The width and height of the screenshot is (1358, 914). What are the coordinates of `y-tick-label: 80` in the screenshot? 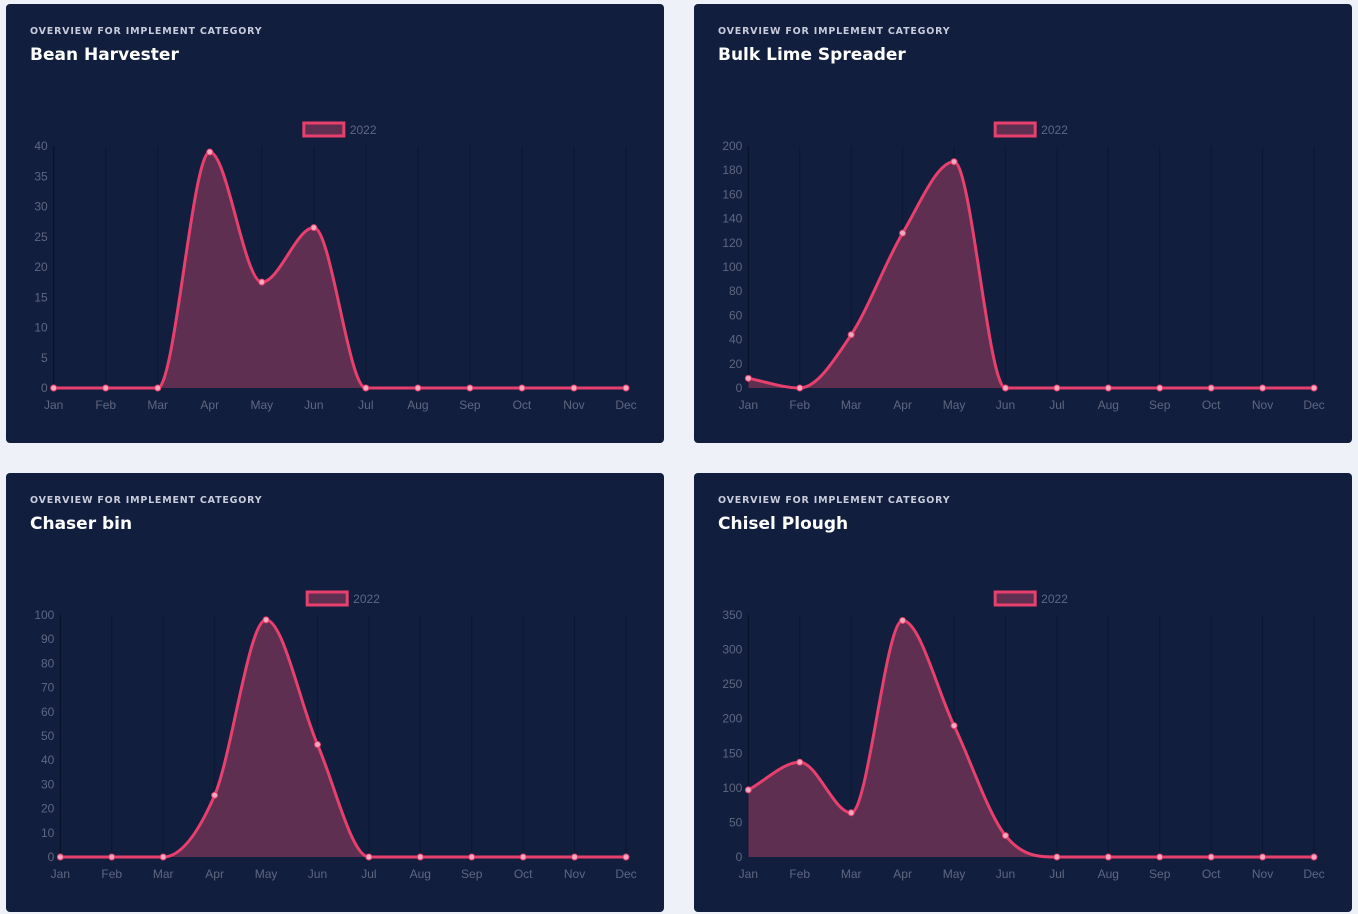 It's located at (48, 663).